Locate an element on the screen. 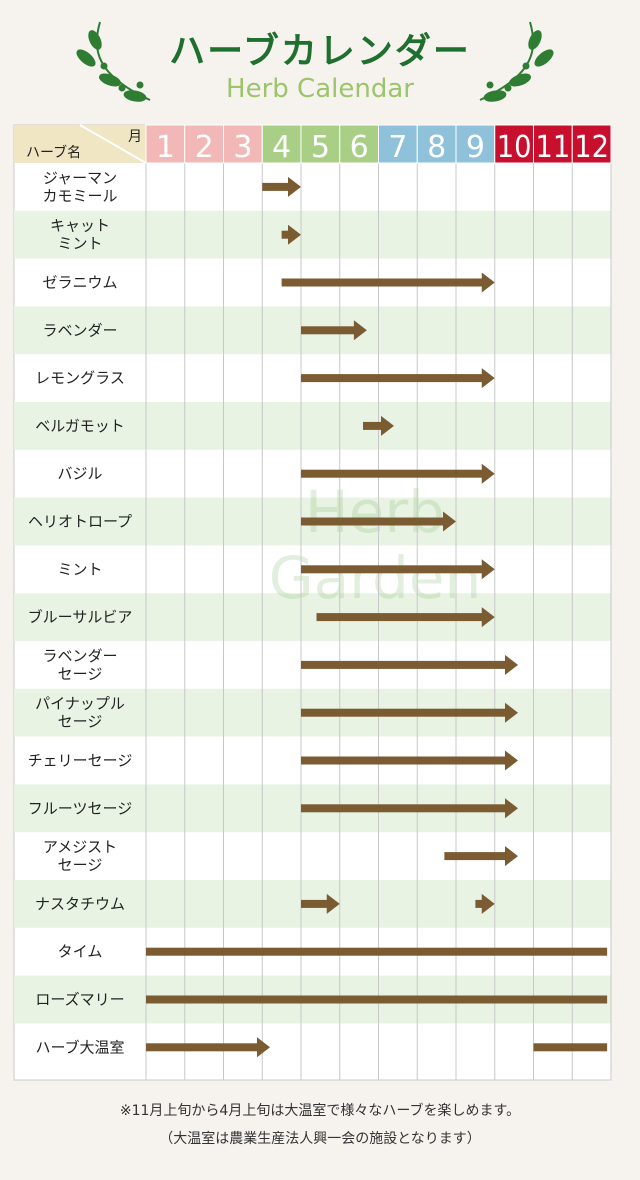  watermark-line1: Herb is located at coordinates (375, 512).